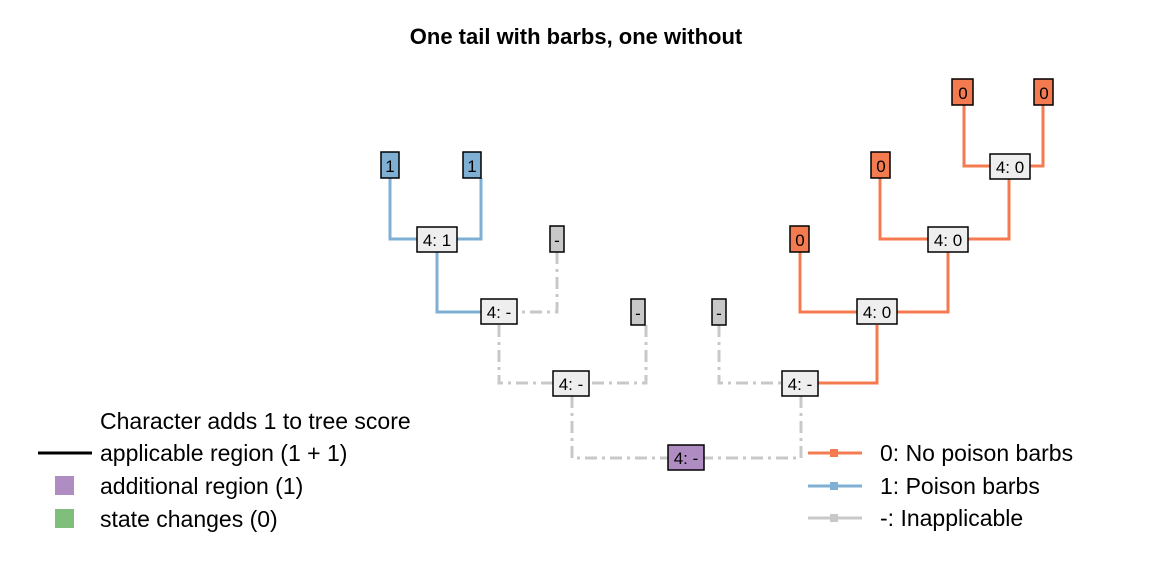 The height and width of the screenshot is (576, 1152). Describe the element at coordinates (255, 421) in the screenshot. I see `score-legend-heading: Character adds 1 to tree score` at that location.